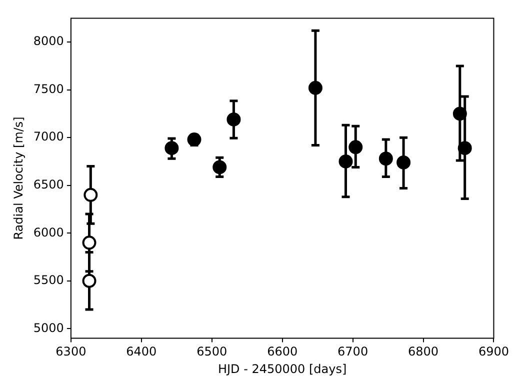 The image size is (520, 385). What do you see at coordinates (48, 184) in the screenshot?
I see `y-tick-label: 6500` at bounding box center [48, 184].